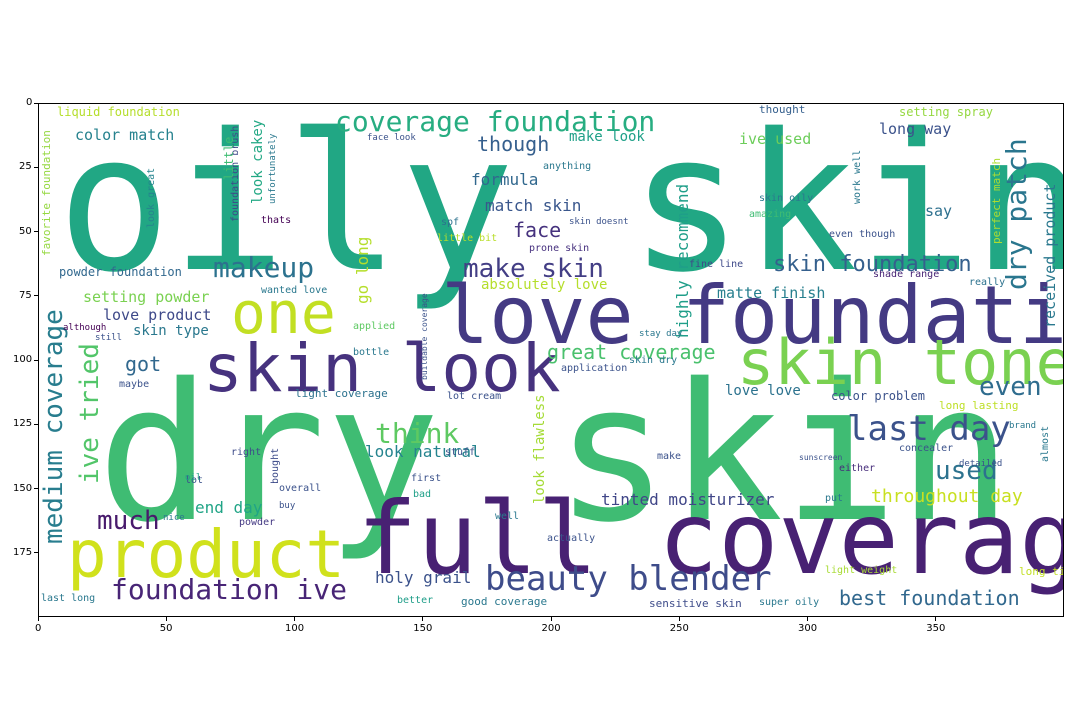 The image size is (1080, 720). I want to click on word: setting powder, so click(146, 297).